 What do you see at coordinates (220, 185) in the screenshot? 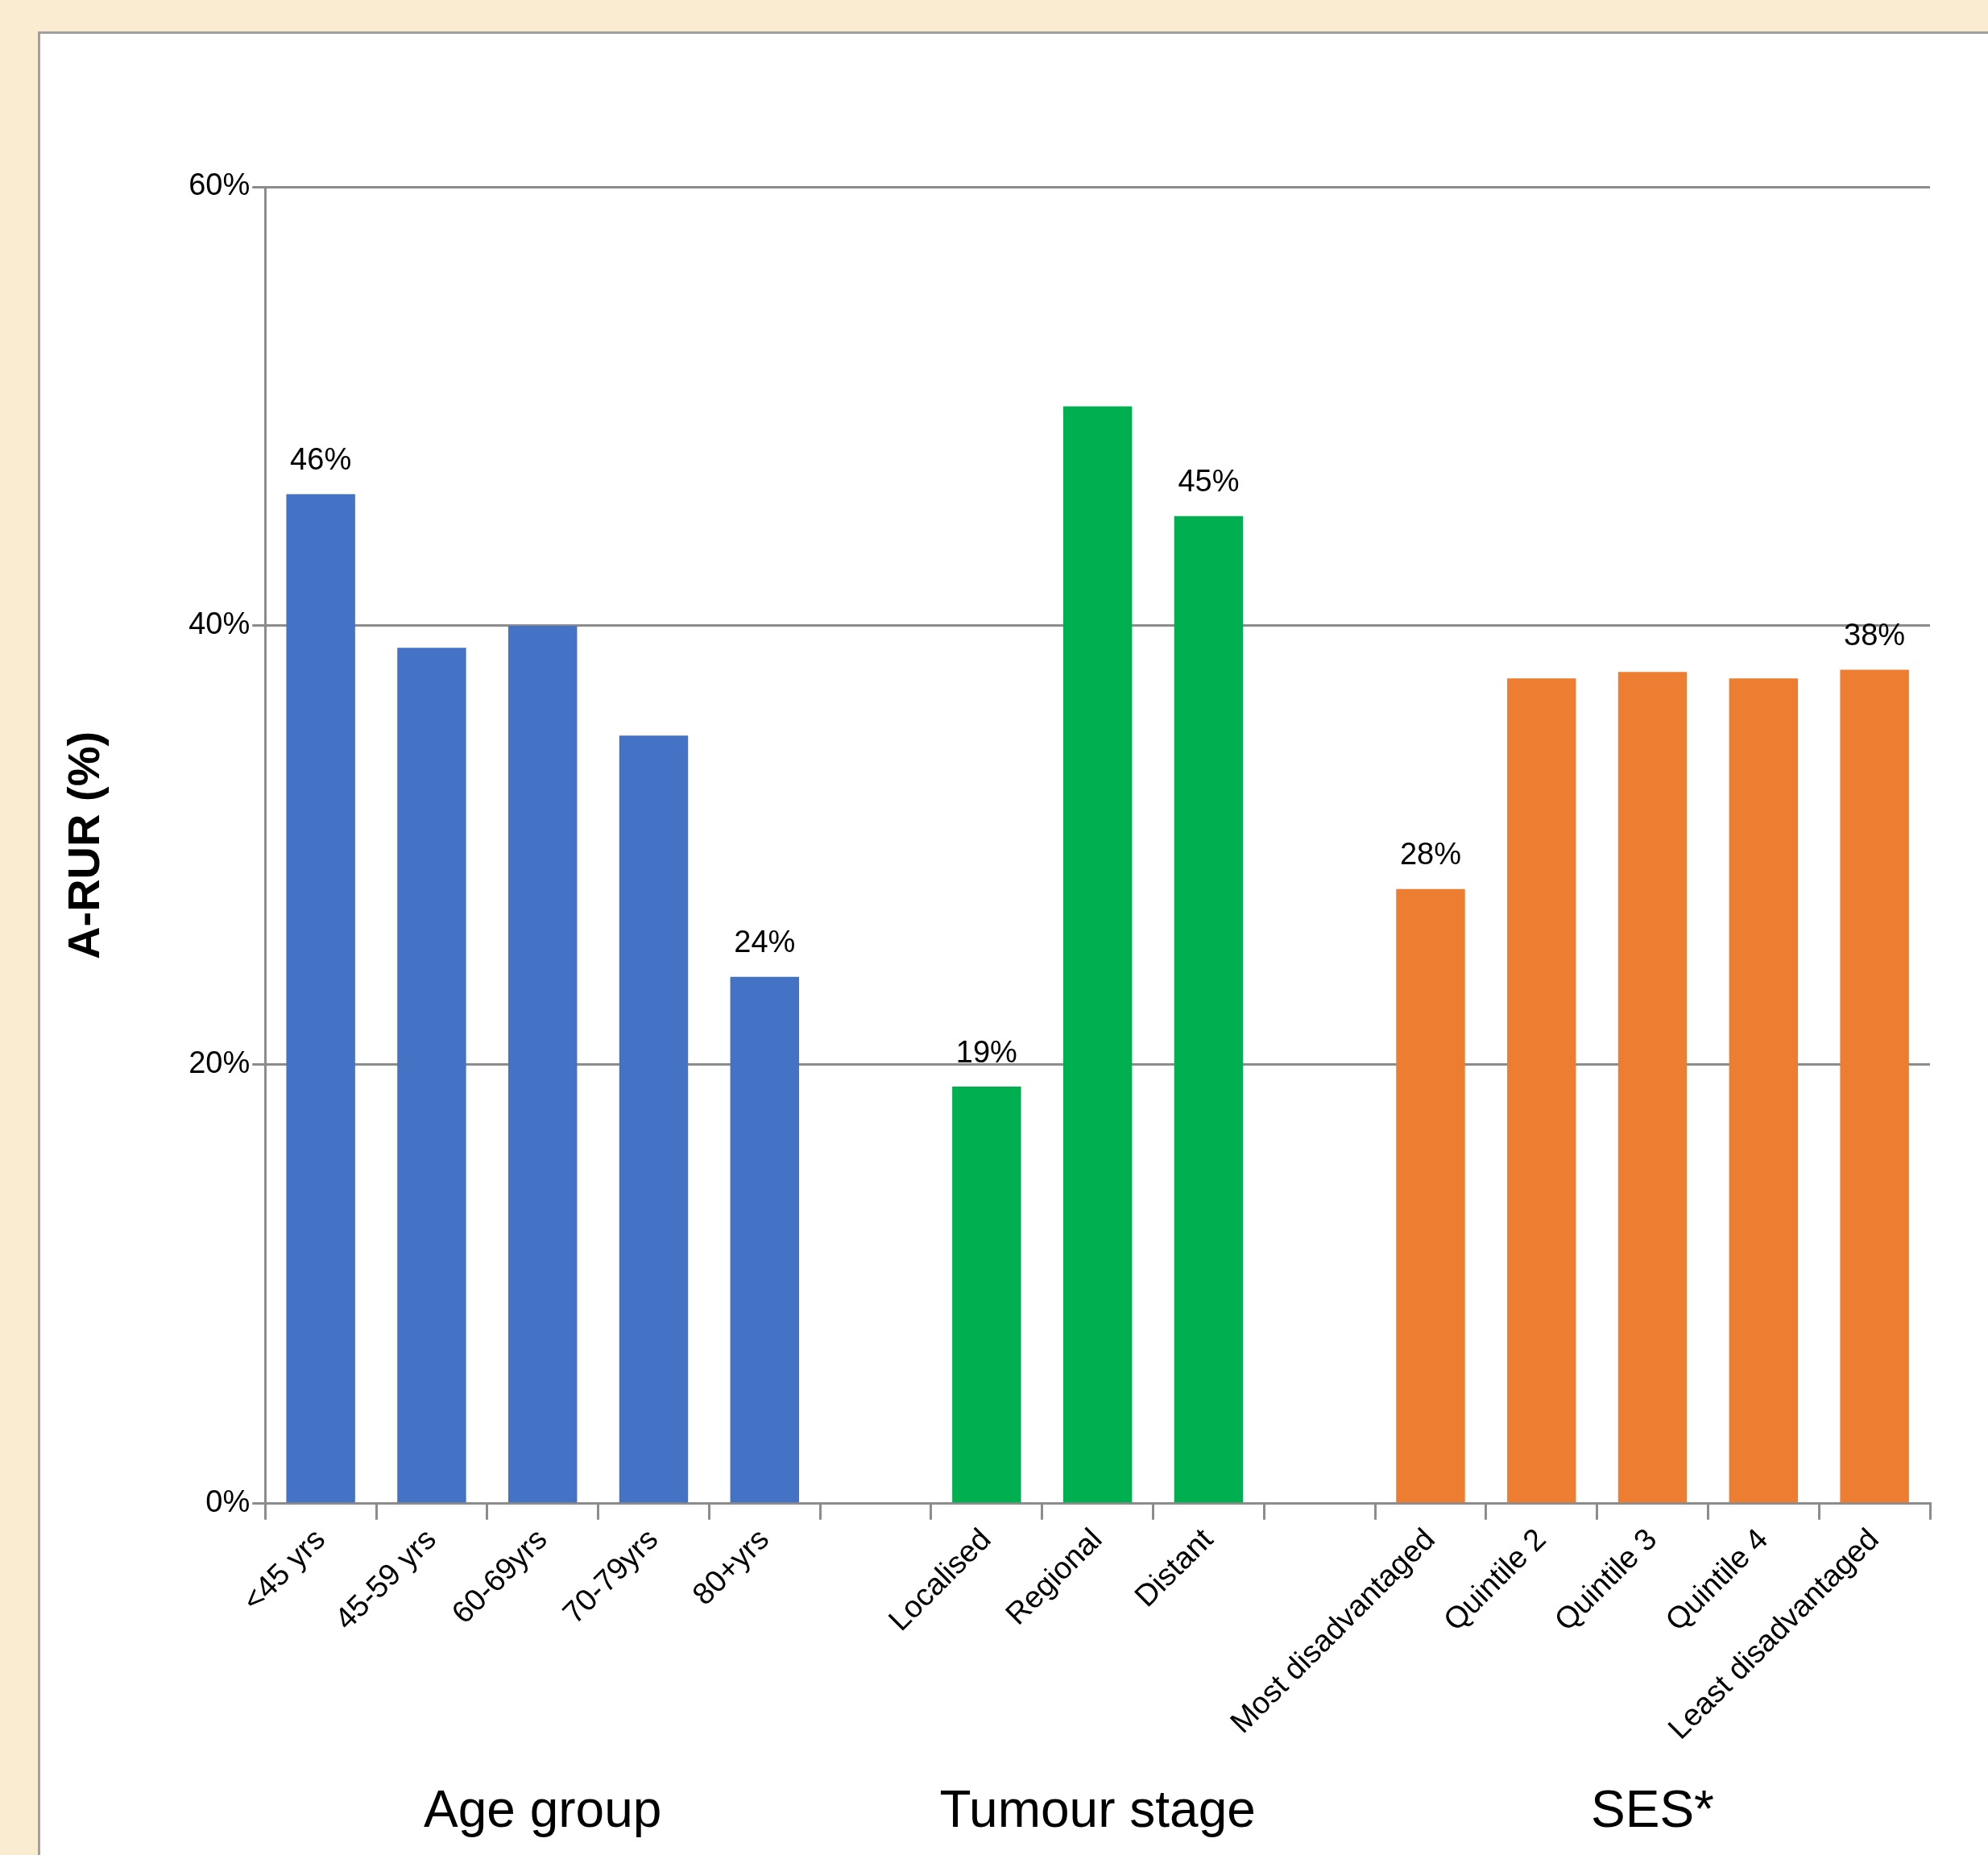
I see `y-tick-label: 60%` at bounding box center [220, 185].